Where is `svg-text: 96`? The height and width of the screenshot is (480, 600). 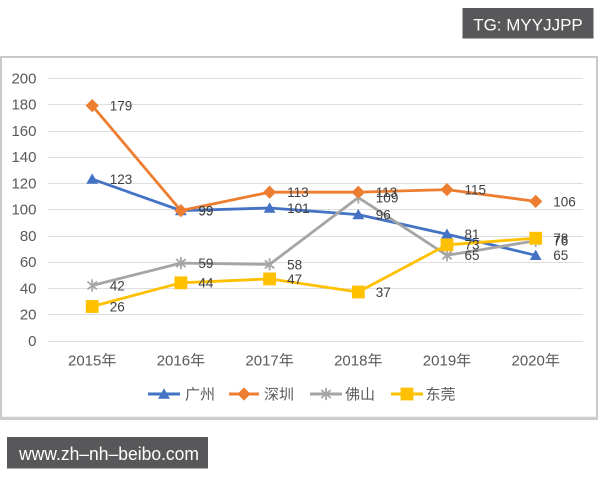
svg-text: 96 is located at coordinates (383, 215).